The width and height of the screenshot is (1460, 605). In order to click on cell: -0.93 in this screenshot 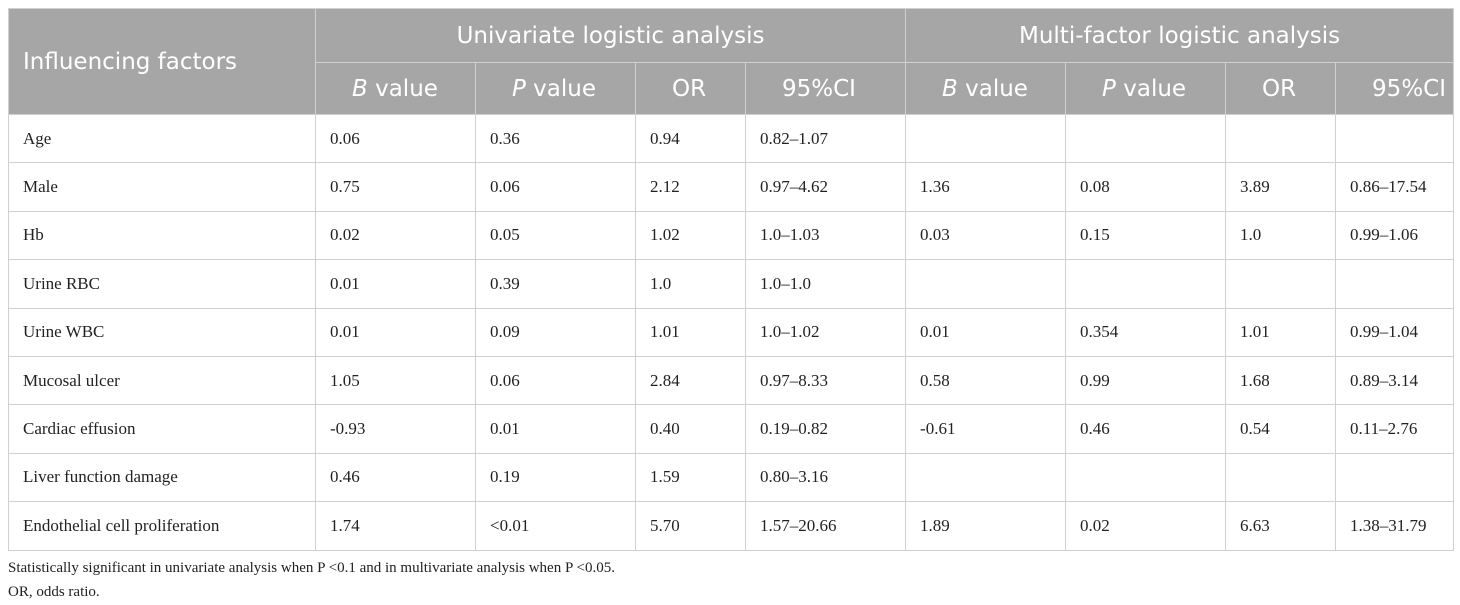, I will do `click(395, 429)`.